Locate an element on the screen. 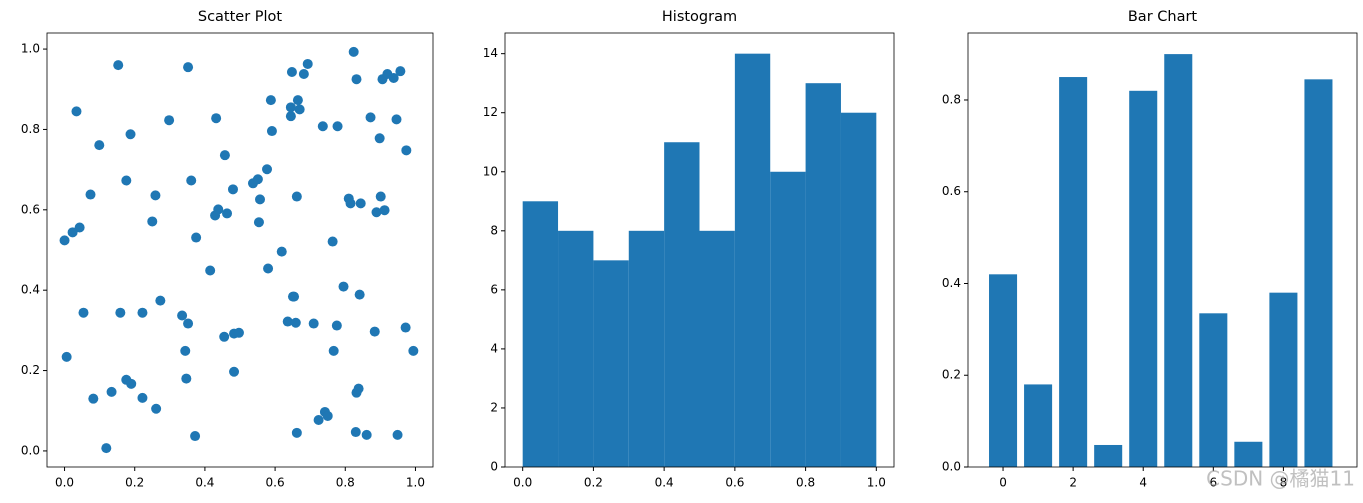  subplot-title: Scatter Plot is located at coordinates (240, 17).